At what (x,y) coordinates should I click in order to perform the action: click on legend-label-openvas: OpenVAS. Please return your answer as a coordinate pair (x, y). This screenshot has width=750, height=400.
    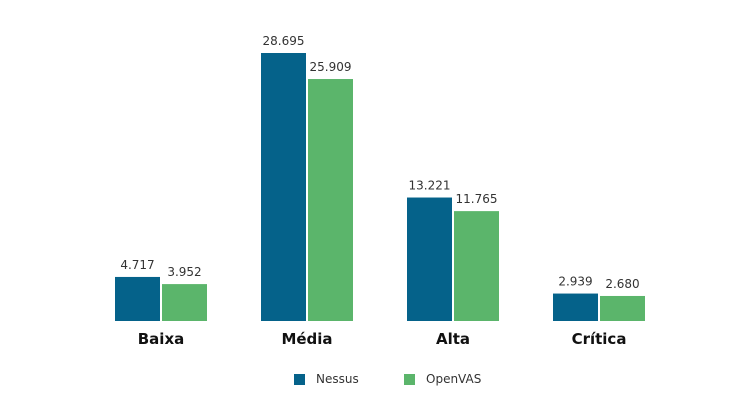
    Looking at the image, I should click on (454, 379).